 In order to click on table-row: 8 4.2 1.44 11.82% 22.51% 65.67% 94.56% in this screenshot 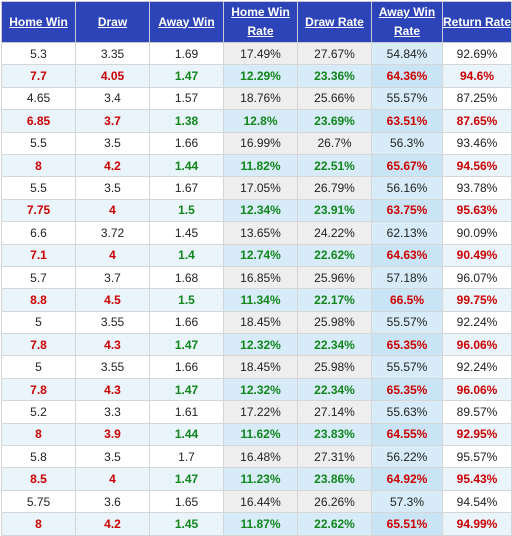, I will do `click(256, 165)`.